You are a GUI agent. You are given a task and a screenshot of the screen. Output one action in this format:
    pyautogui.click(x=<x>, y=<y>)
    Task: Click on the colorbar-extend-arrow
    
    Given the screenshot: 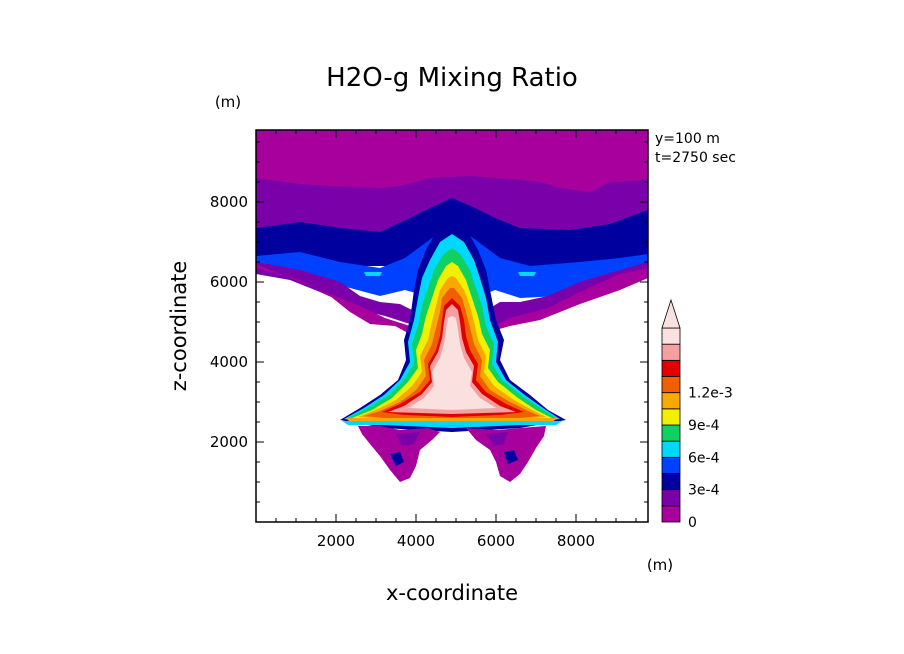 What is the action you would take?
    pyautogui.click(x=671, y=313)
    